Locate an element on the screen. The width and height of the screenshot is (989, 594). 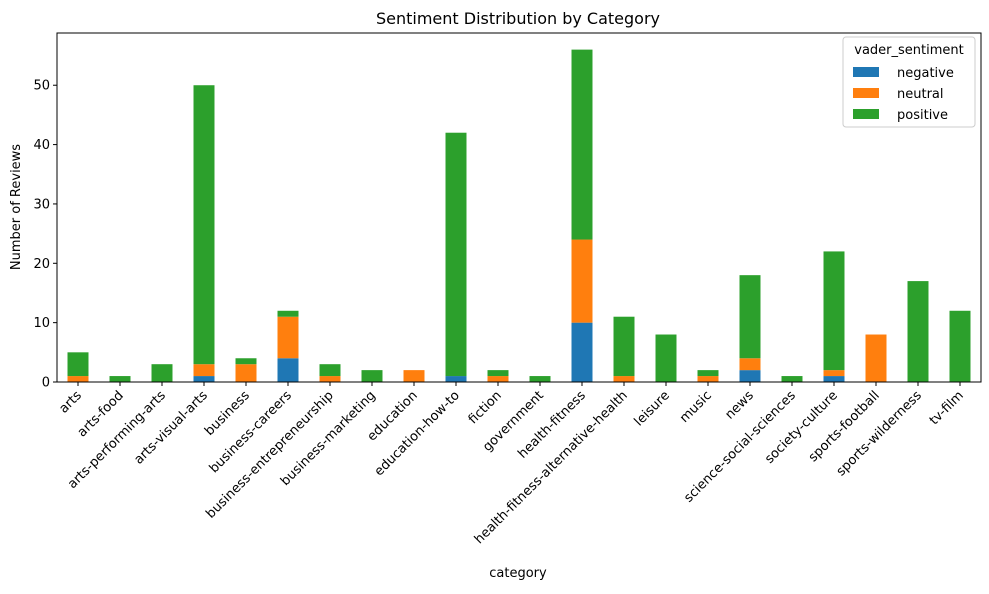
legend-swatch-positive is located at coordinates (866, 114).